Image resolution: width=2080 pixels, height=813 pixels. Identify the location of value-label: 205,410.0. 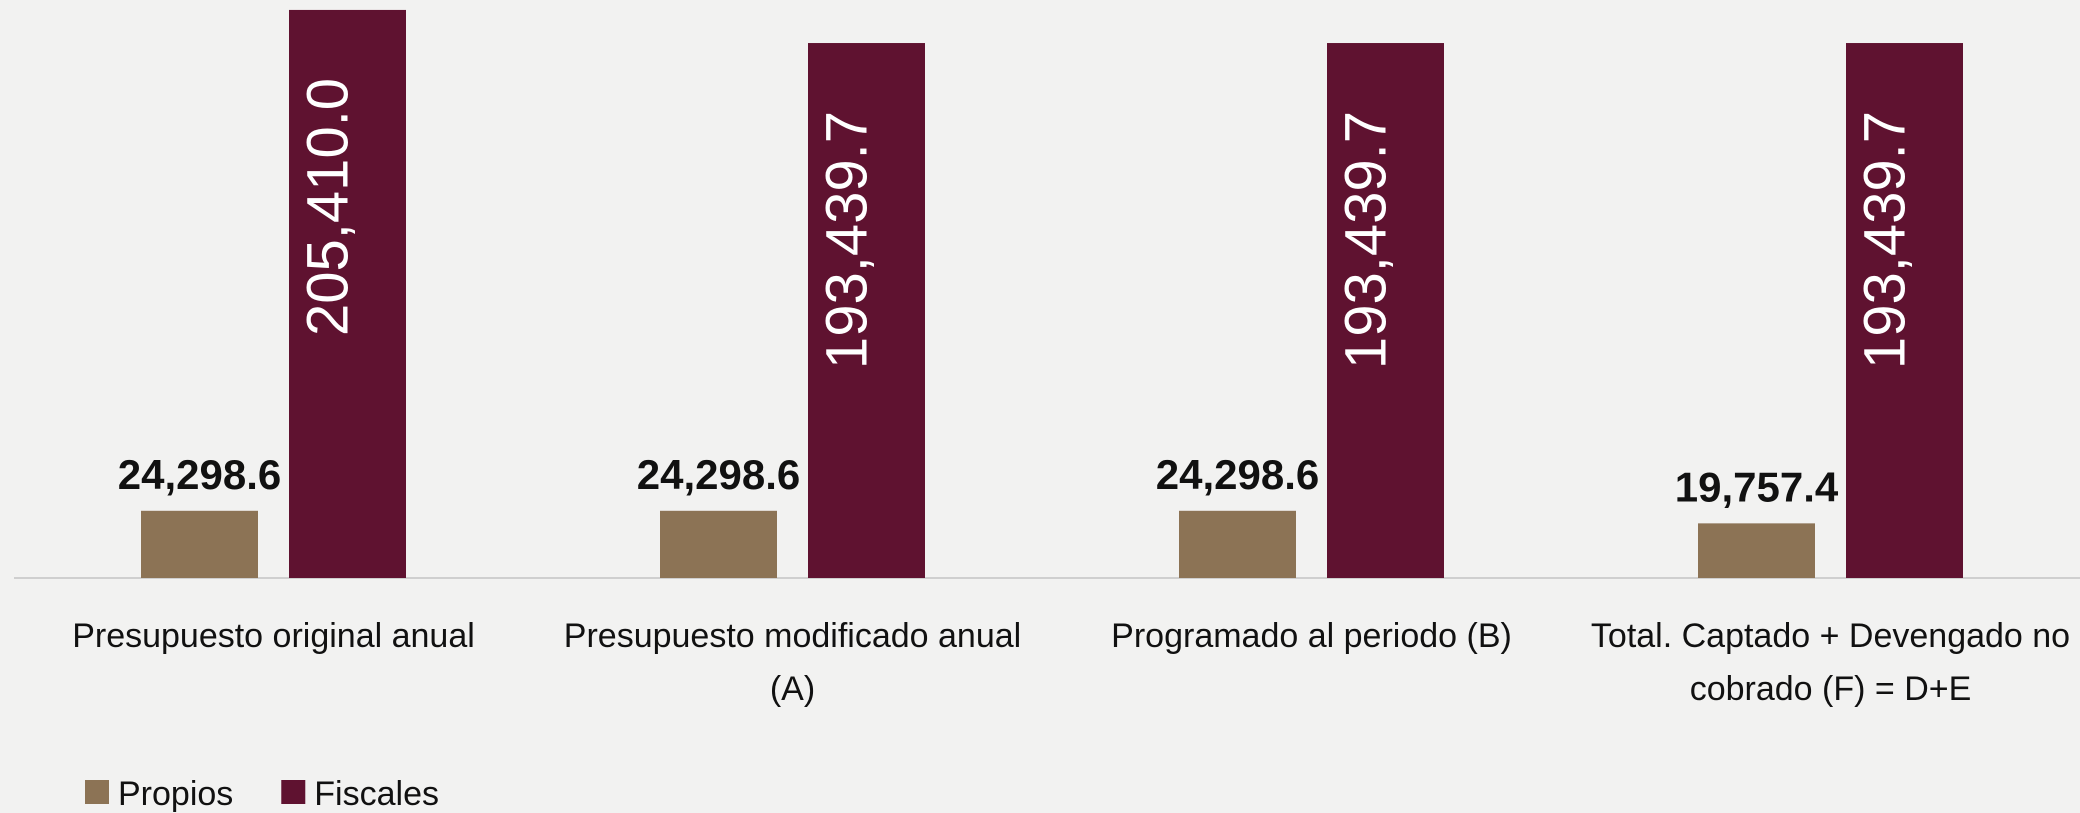
(328, 207).